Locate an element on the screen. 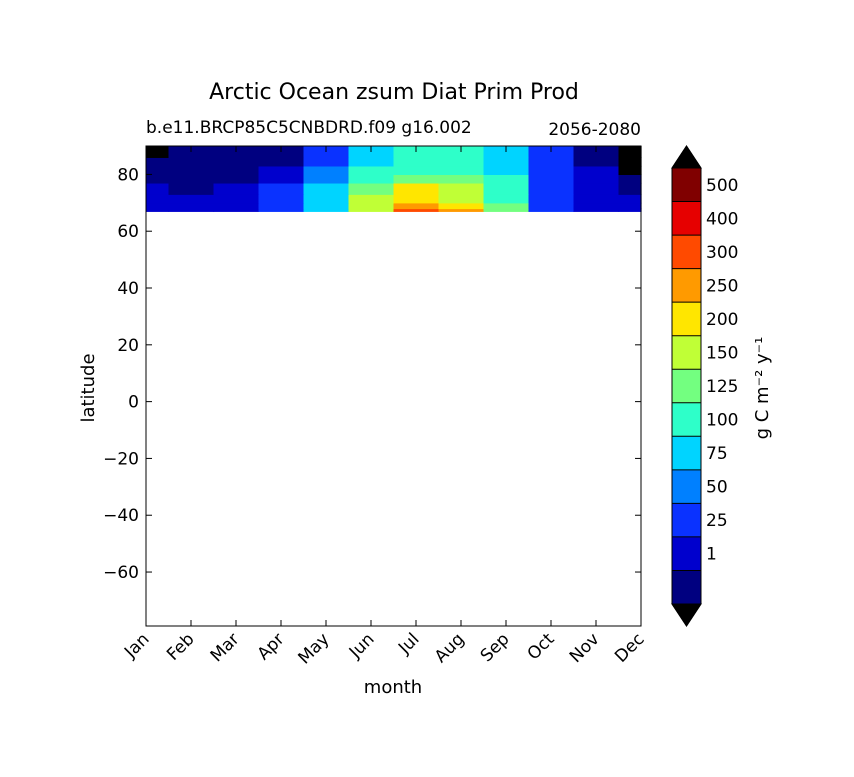  x-tick-label: Nov is located at coordinates (585, 648).